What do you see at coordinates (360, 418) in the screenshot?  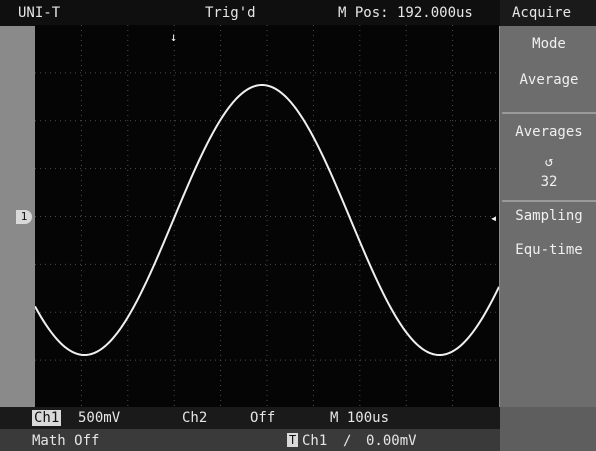 I see `timebase-readout: M 100us` at bounding box center [360, 418].